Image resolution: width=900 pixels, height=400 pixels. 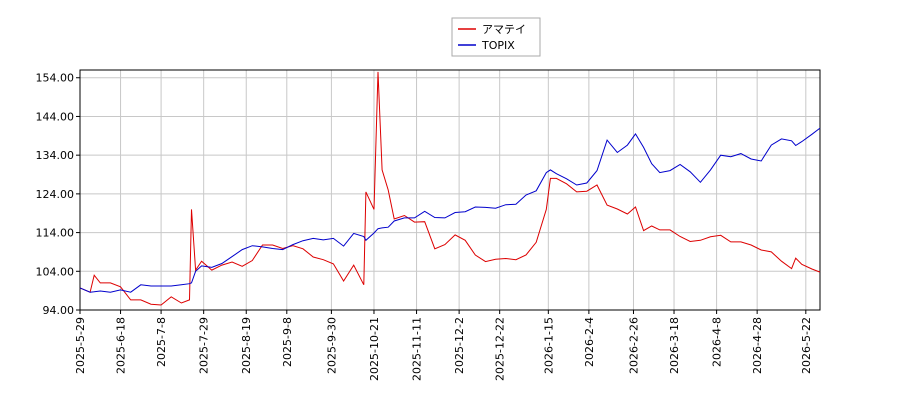 I want to click on x-tick-label: 2025-9-8, so click(x=287, y=342).